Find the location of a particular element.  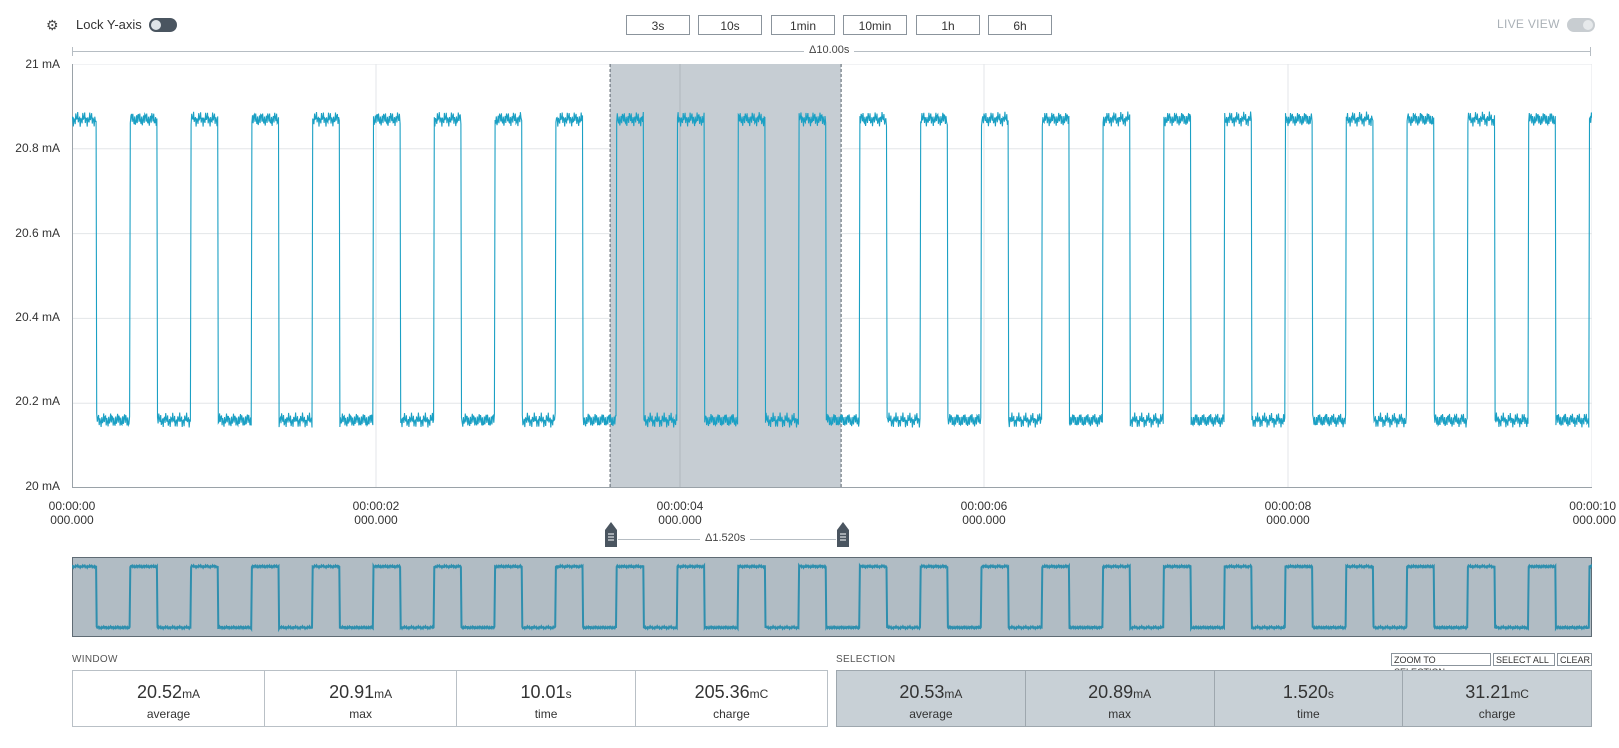

window-stat-max: 20.91mA max is located at coordinates (361, 698).